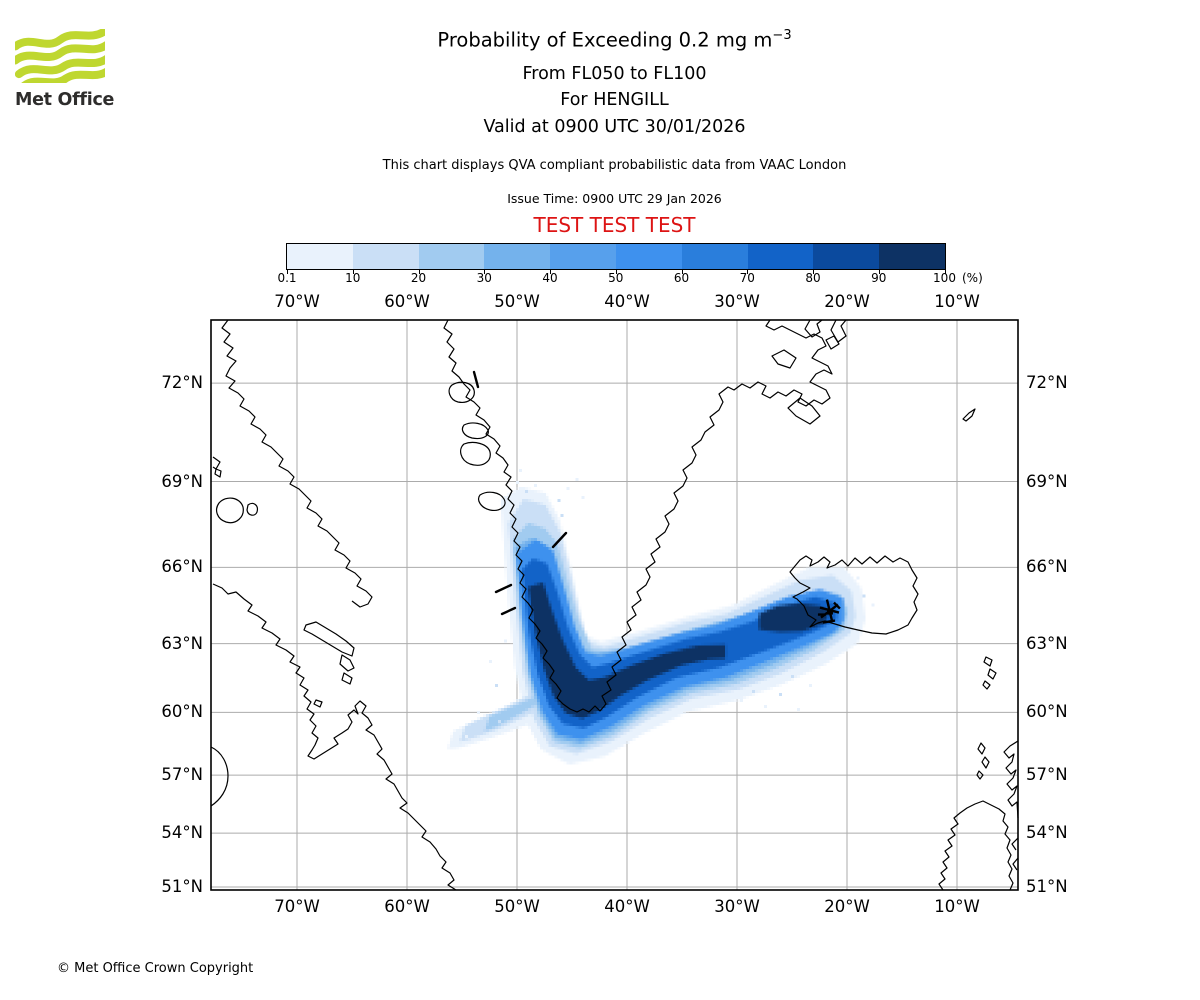 The width and height of the screenshot is (1200, 1000). What do you see at coordinates (297, 906) in the screenshot?
I see `lon-label-bottom: 70°W` at bounding box center [297, 906].